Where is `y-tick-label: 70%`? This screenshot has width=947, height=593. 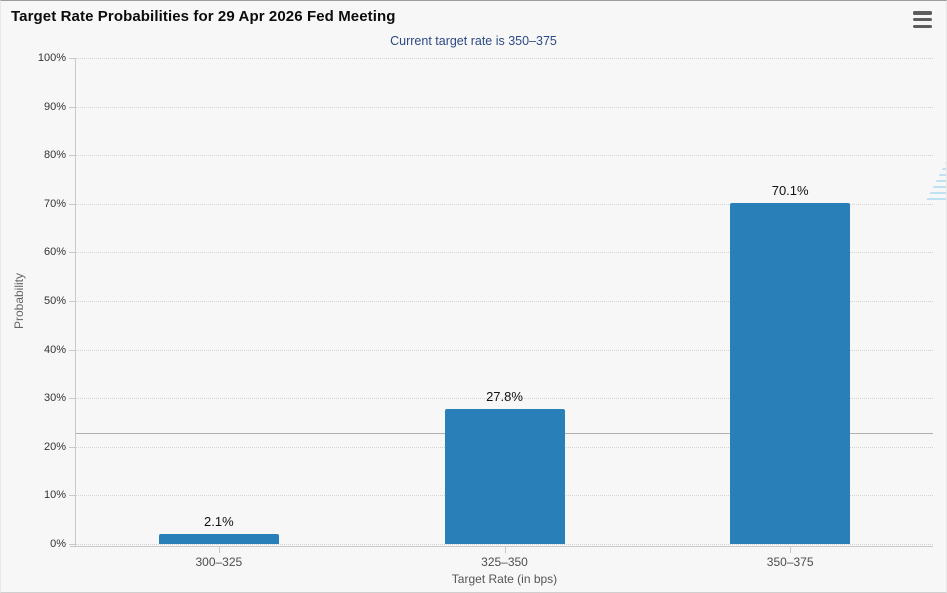
y-tick-label: 70% is located at coordinates (54, 203).